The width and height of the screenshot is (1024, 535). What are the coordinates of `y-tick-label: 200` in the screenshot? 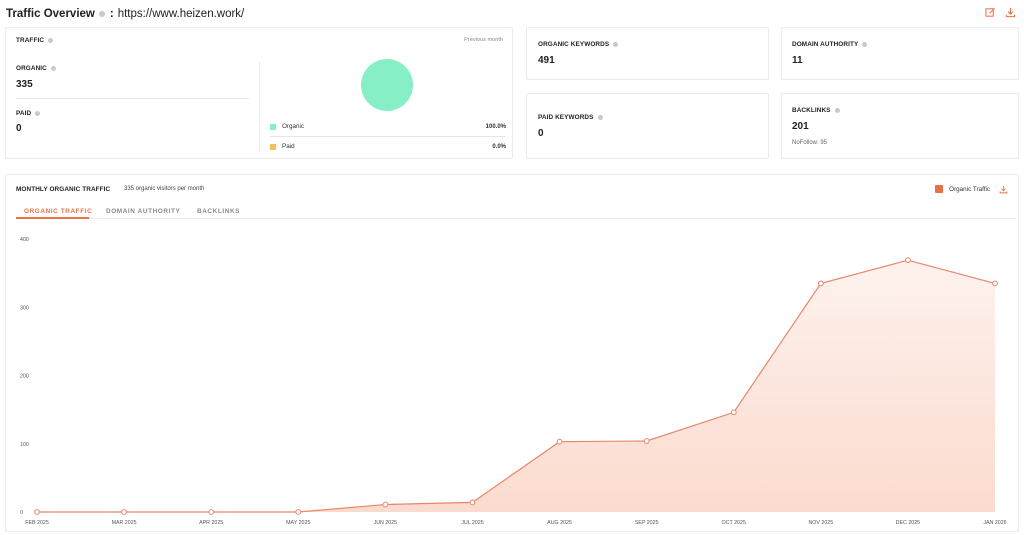 It's located at (24, 377).